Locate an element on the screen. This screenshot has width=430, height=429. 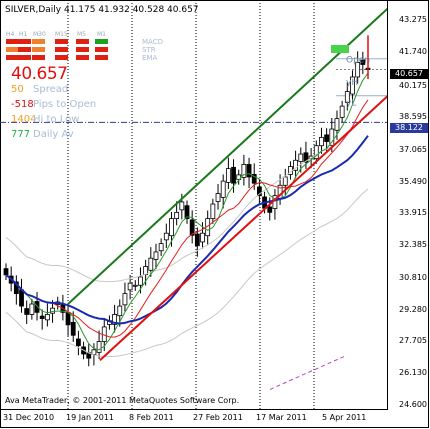
tf-label: M5 is located at coordinates (81, 34).